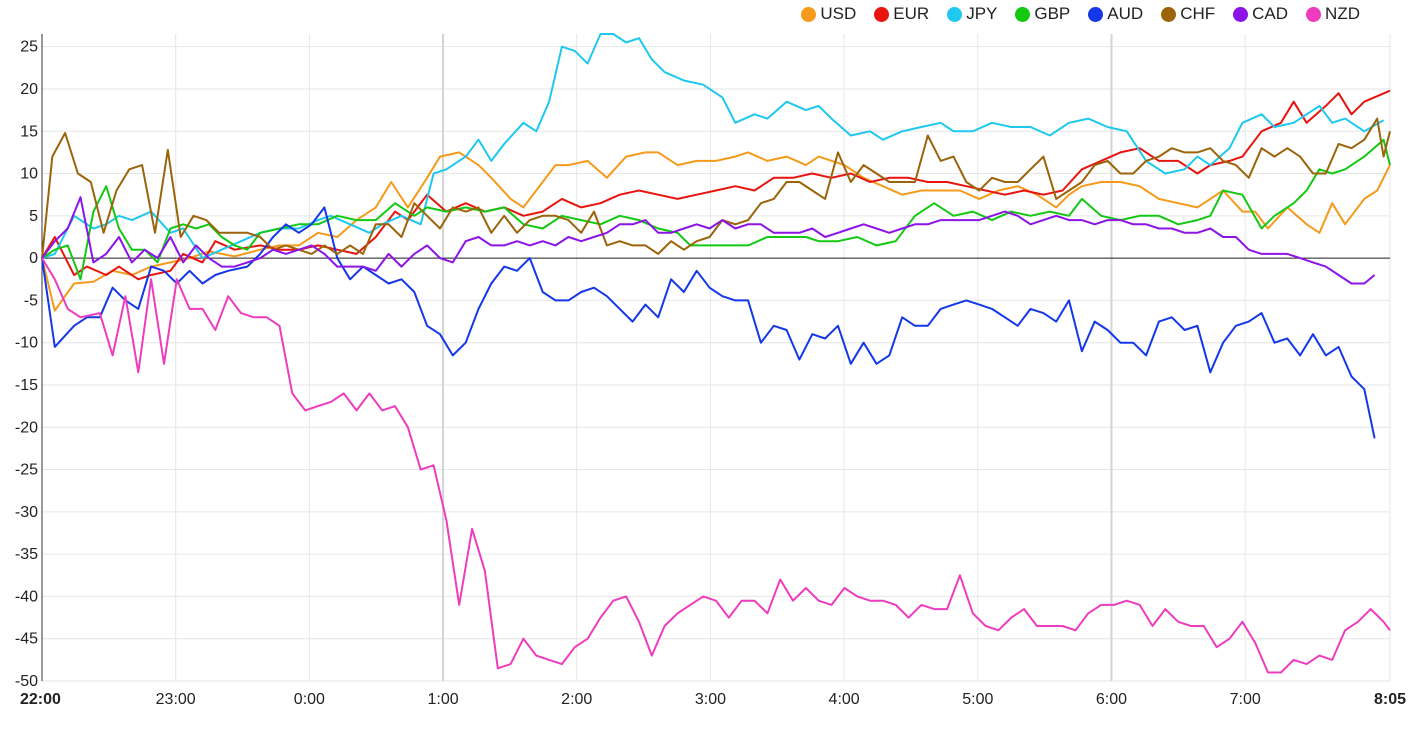 The width and height of the screenshot is (1408, 743). I want to click on x-tick-label: 5:00, so click(977, 699).